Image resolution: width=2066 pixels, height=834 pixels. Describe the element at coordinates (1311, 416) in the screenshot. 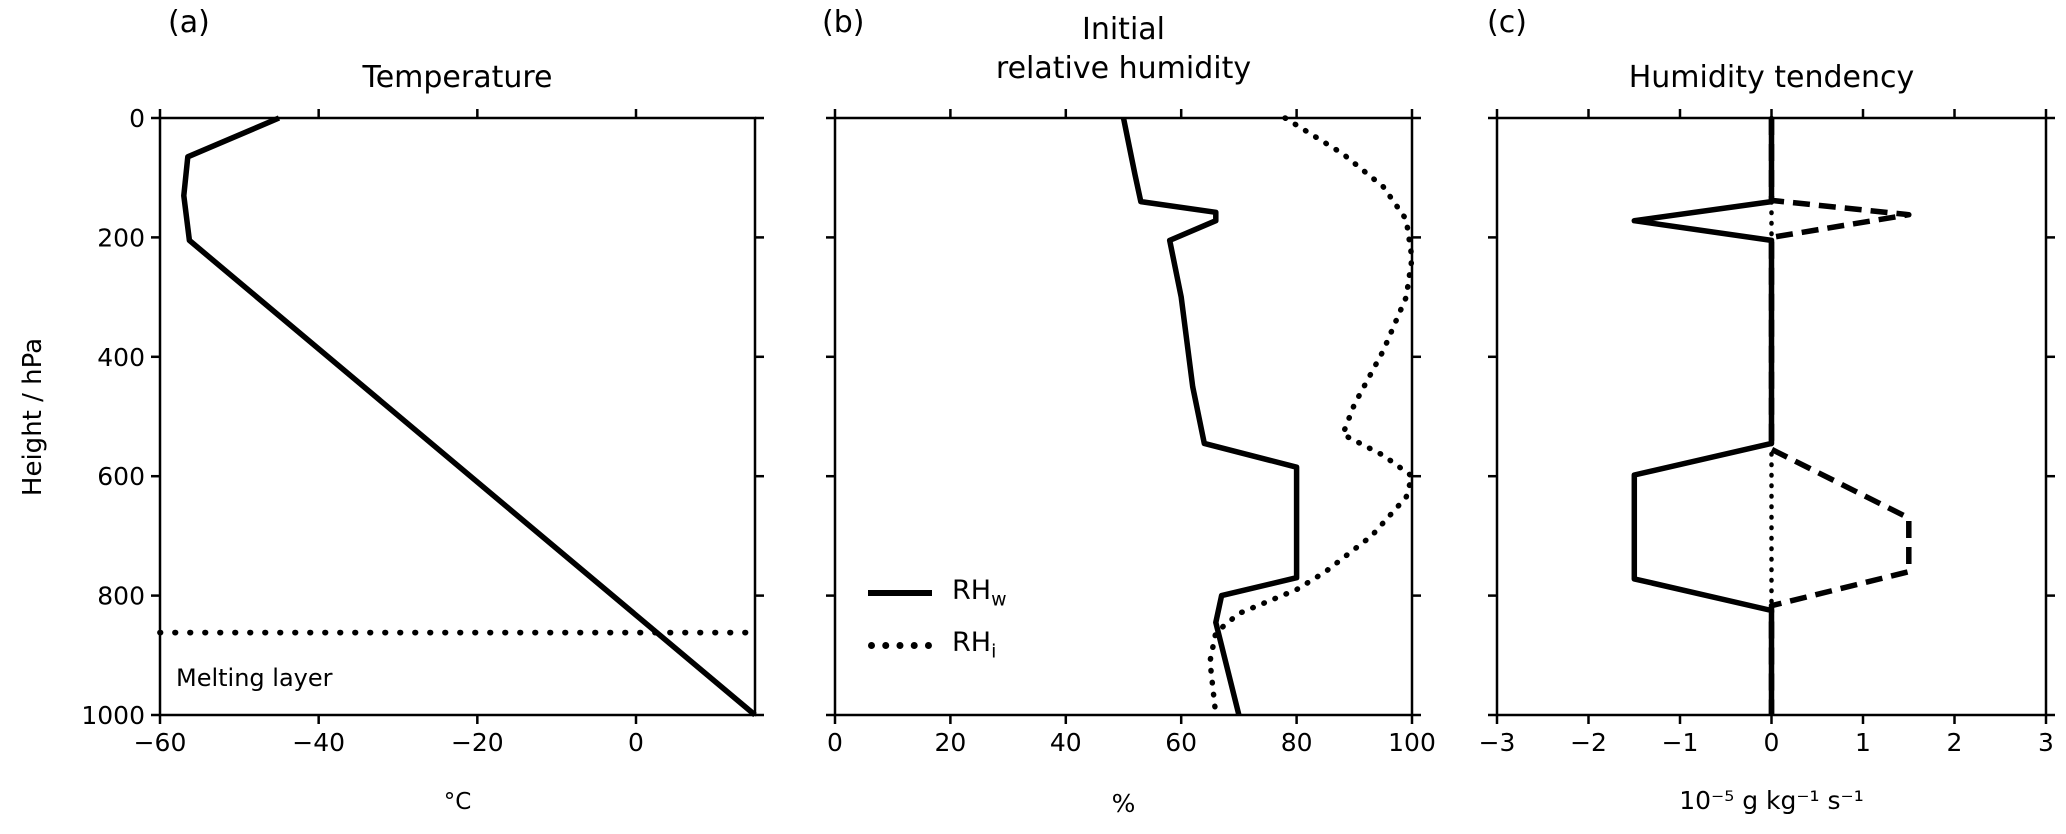

I see `relative-humidity-ice-curve` at that location.